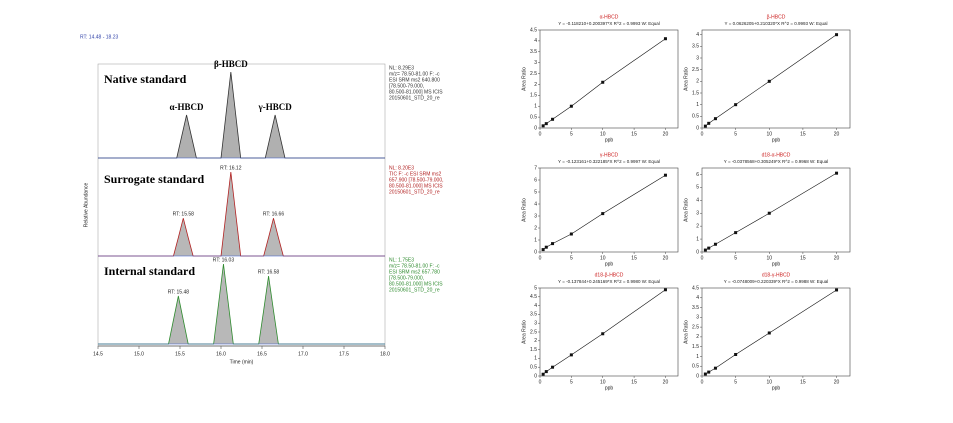 This screenshot has height=423, width=953. What do you see at coordinates (771, 211) in the screenshot?
I see `fit-line` at bounding box center [771, 211].